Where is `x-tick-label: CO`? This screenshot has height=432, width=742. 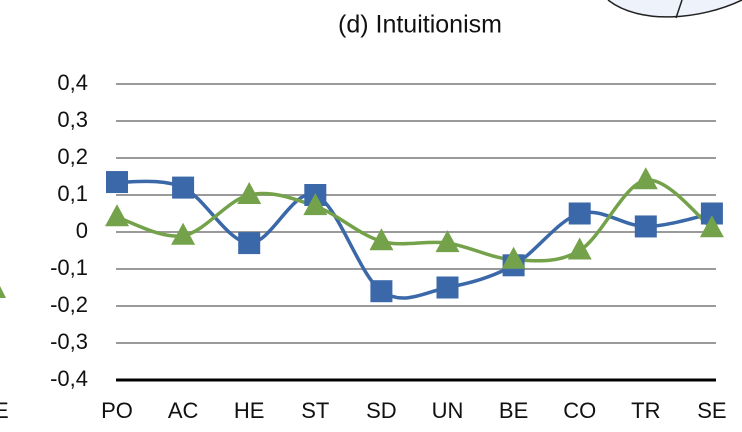 x-tick-label: CO is located at coordinates (579, 410).